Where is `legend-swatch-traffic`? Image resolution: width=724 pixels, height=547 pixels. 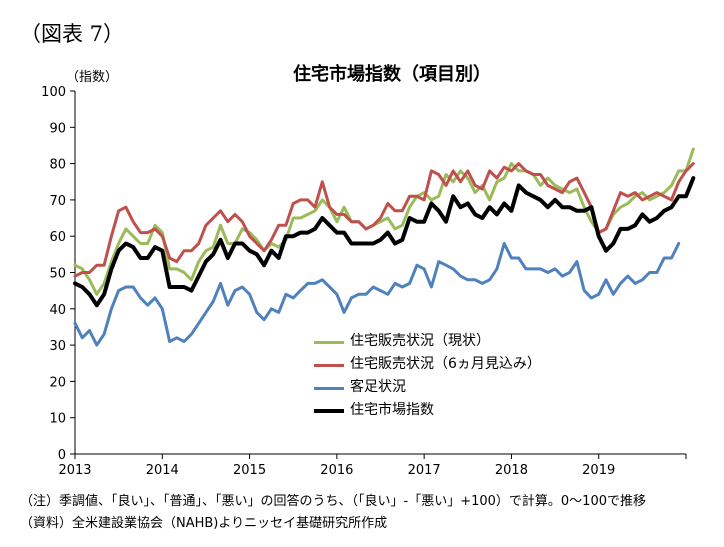
legend-swatch-traffic is located at coordinates (329, 388).